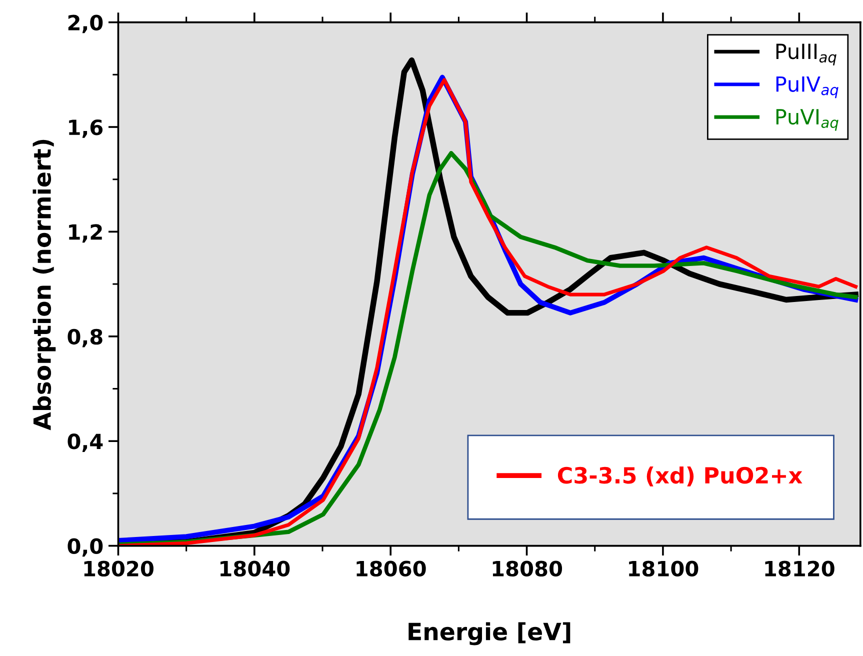  Describe the element at coordinates (489, 634) in the screenshot. I see `x-axis-title: Energie [eV]` at that location.